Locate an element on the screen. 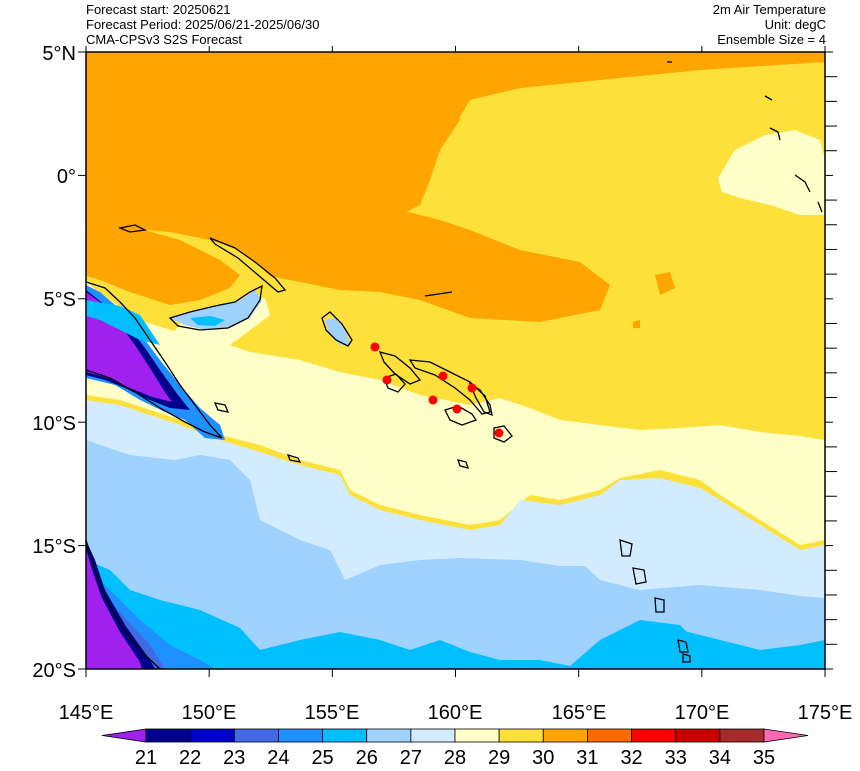  colorbar-label: 34 is located at coordinates (720, 758).